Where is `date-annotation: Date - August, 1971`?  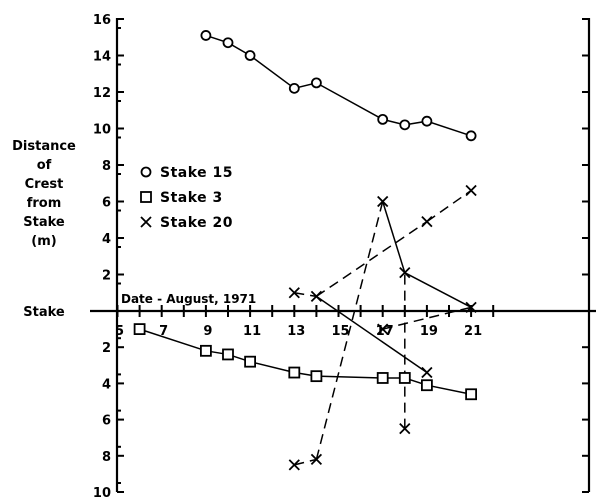 date-annotation: Date - August, 1971 is located at coordinates (188, 299).